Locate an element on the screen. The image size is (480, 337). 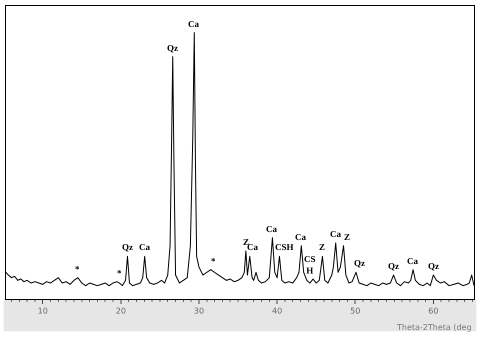
x-tick-label: 10 is located at coordinates (43, 311).